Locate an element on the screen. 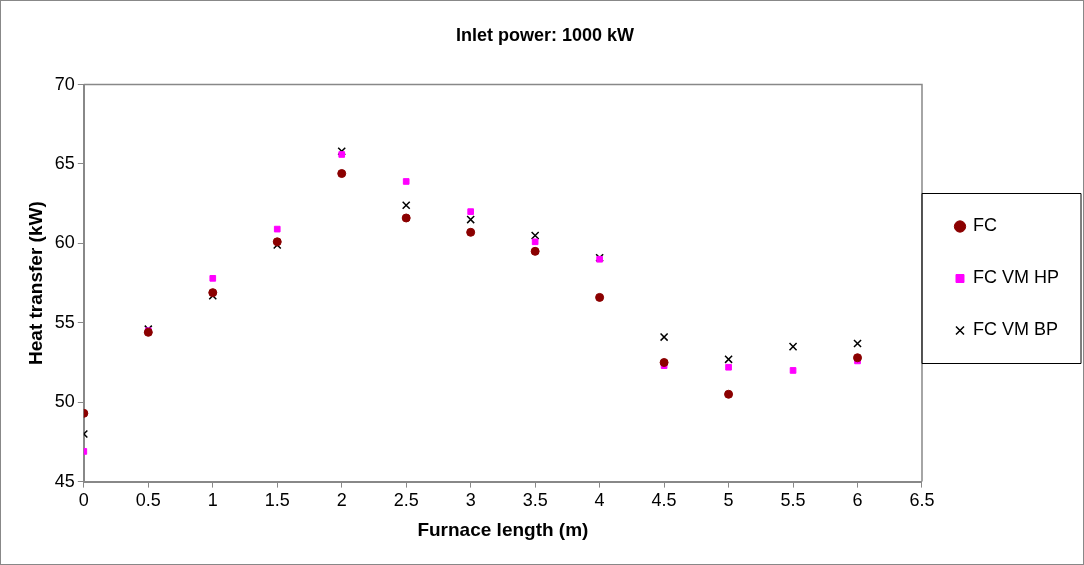 The image size is (1084, 565). y-tick-label: 70 is located at coordinates (64, 83).